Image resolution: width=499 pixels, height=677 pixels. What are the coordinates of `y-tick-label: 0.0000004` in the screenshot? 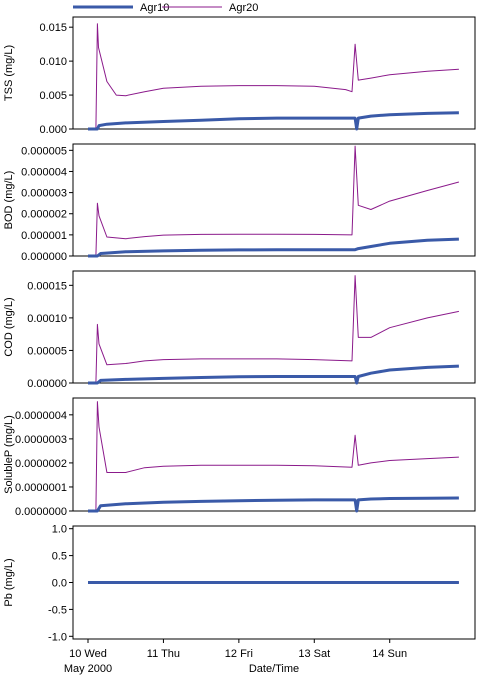 It's located at (41, 416).